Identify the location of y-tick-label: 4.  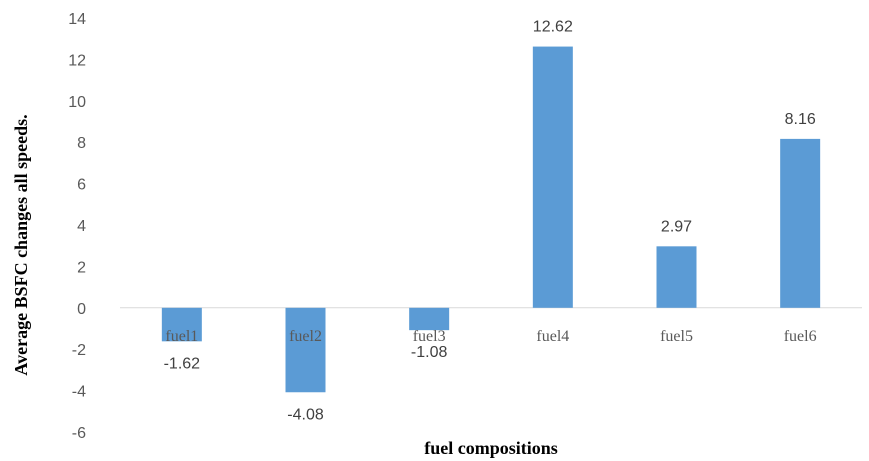
(81, 226).